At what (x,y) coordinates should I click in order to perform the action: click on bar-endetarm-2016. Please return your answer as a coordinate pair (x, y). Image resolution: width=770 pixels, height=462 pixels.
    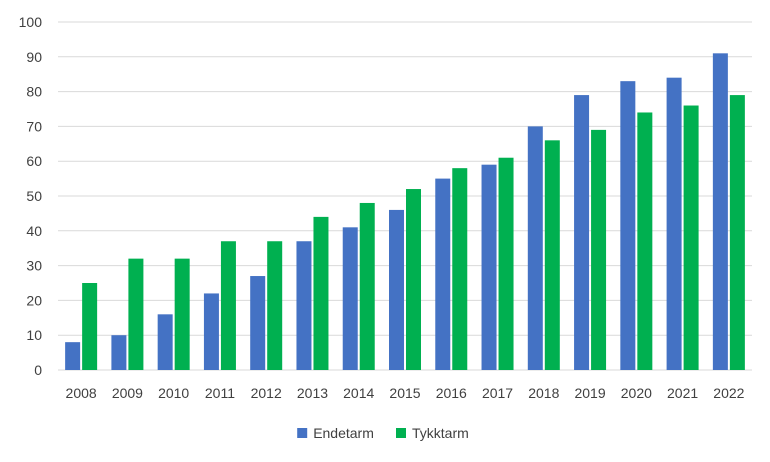
    Looking at the image, I should click on (443, 274).